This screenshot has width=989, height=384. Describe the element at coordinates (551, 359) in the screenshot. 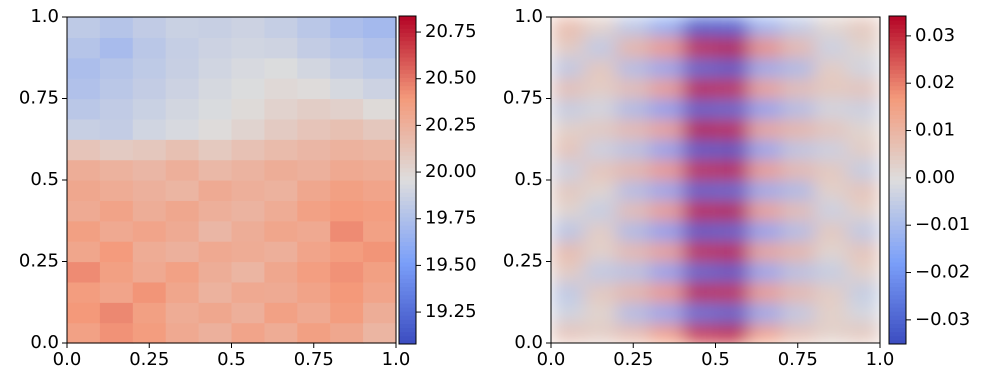

I see `x-tick-label: 0.0` at that location.